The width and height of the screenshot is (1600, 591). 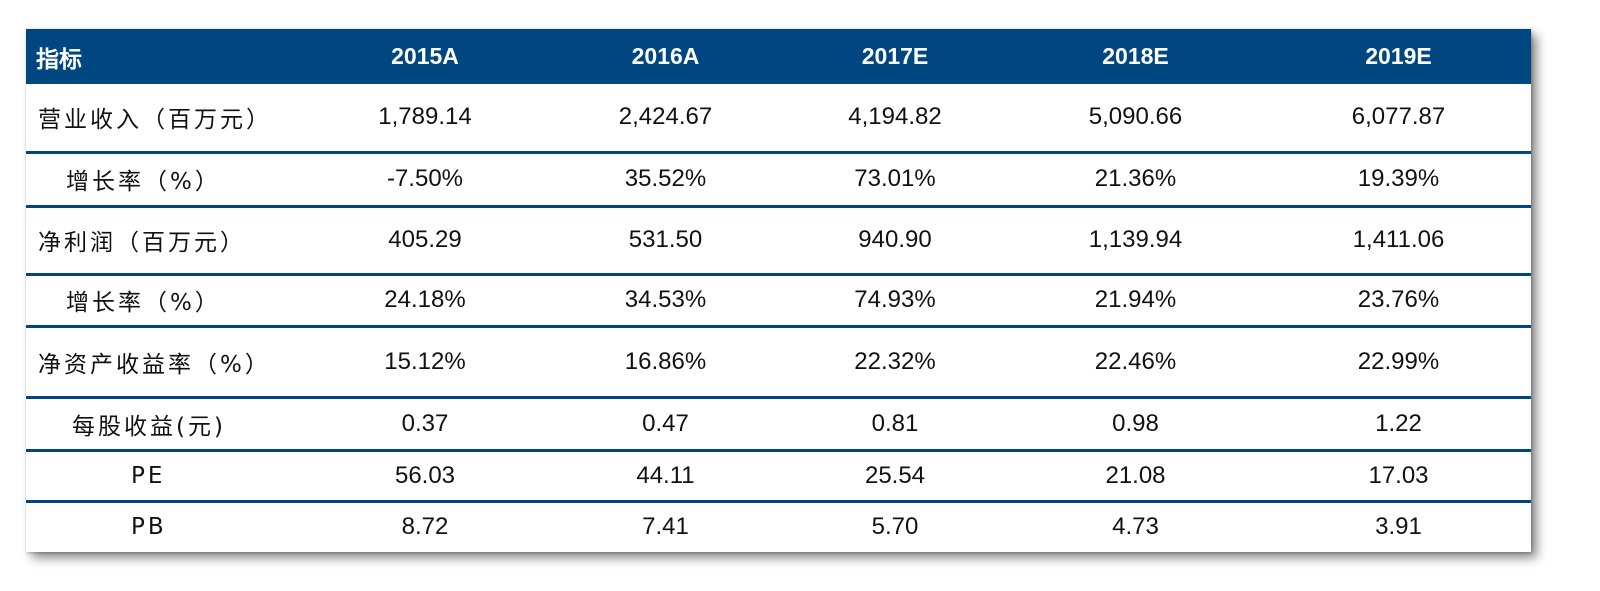 What do you see at coordinates (1135, 56) in the screenshot?
I see `header-year: 2018E` at bounding box center [1135, 56].